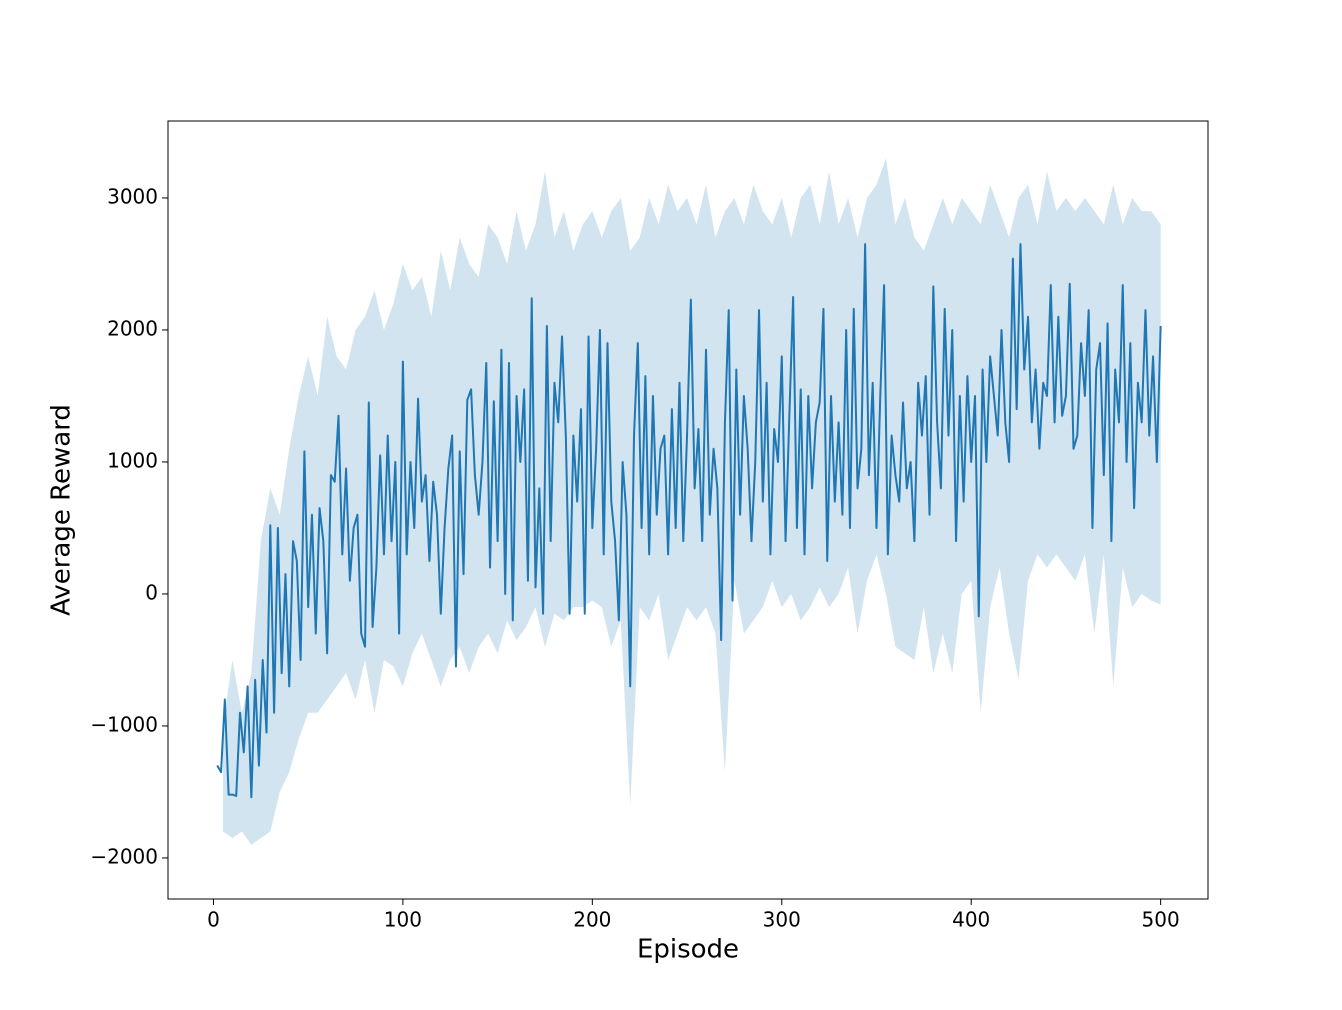  Describe the element at coordinates (971, 920) in the screenshot. I see `x-tick-label: 400` at that location.